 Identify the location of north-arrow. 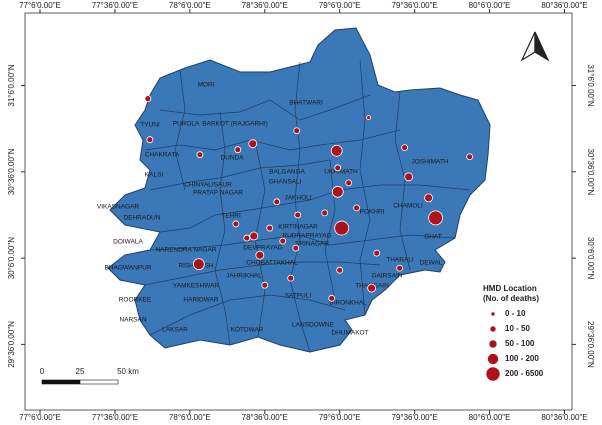
(535, 46).